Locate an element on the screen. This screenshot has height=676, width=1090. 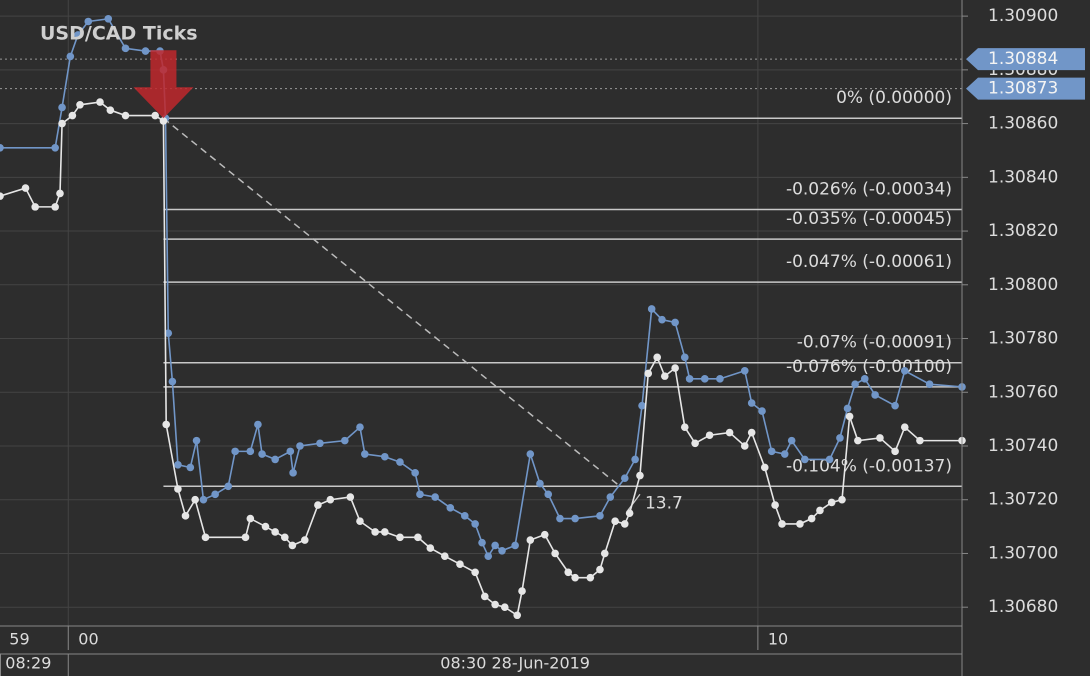
y-tick-label: 1.30700 is located at coordinates (1023, 553).